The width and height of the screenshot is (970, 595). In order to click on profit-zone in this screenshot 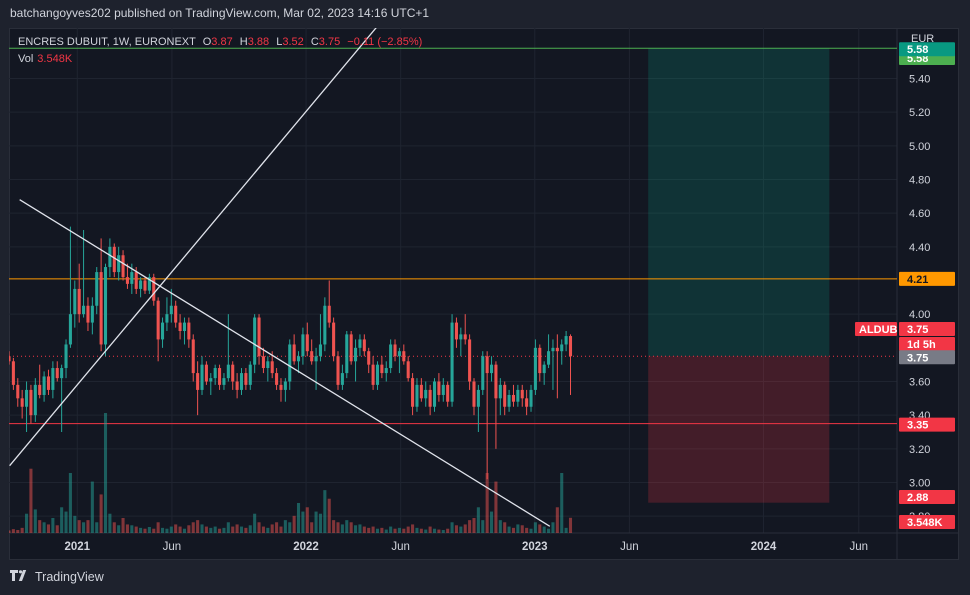, I will do `click(739, 202)`.